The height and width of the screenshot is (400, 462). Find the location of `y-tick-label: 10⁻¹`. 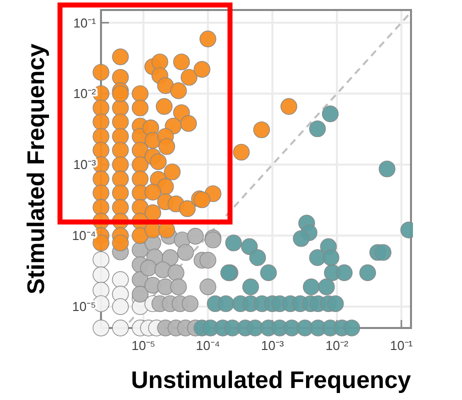

y-tick-label: 10⁻¹ is located at coordinates (85, 22).